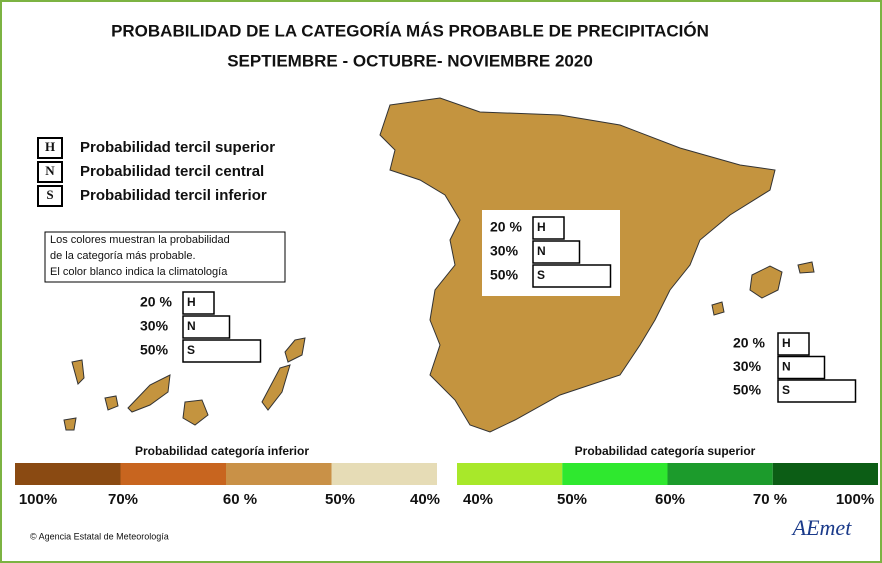 Image resolution: width=882 pixels, height=563 pixels. What do you see at coordinates (70, 424) in the screenshot?
I see `el-hierro` at bounding box center [70, 424].